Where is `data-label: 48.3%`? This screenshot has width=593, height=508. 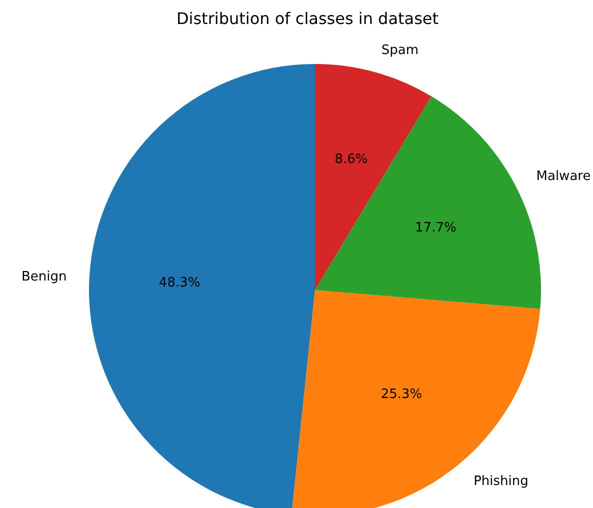
data-label: 48.3% is located at coordinates (179, 282).